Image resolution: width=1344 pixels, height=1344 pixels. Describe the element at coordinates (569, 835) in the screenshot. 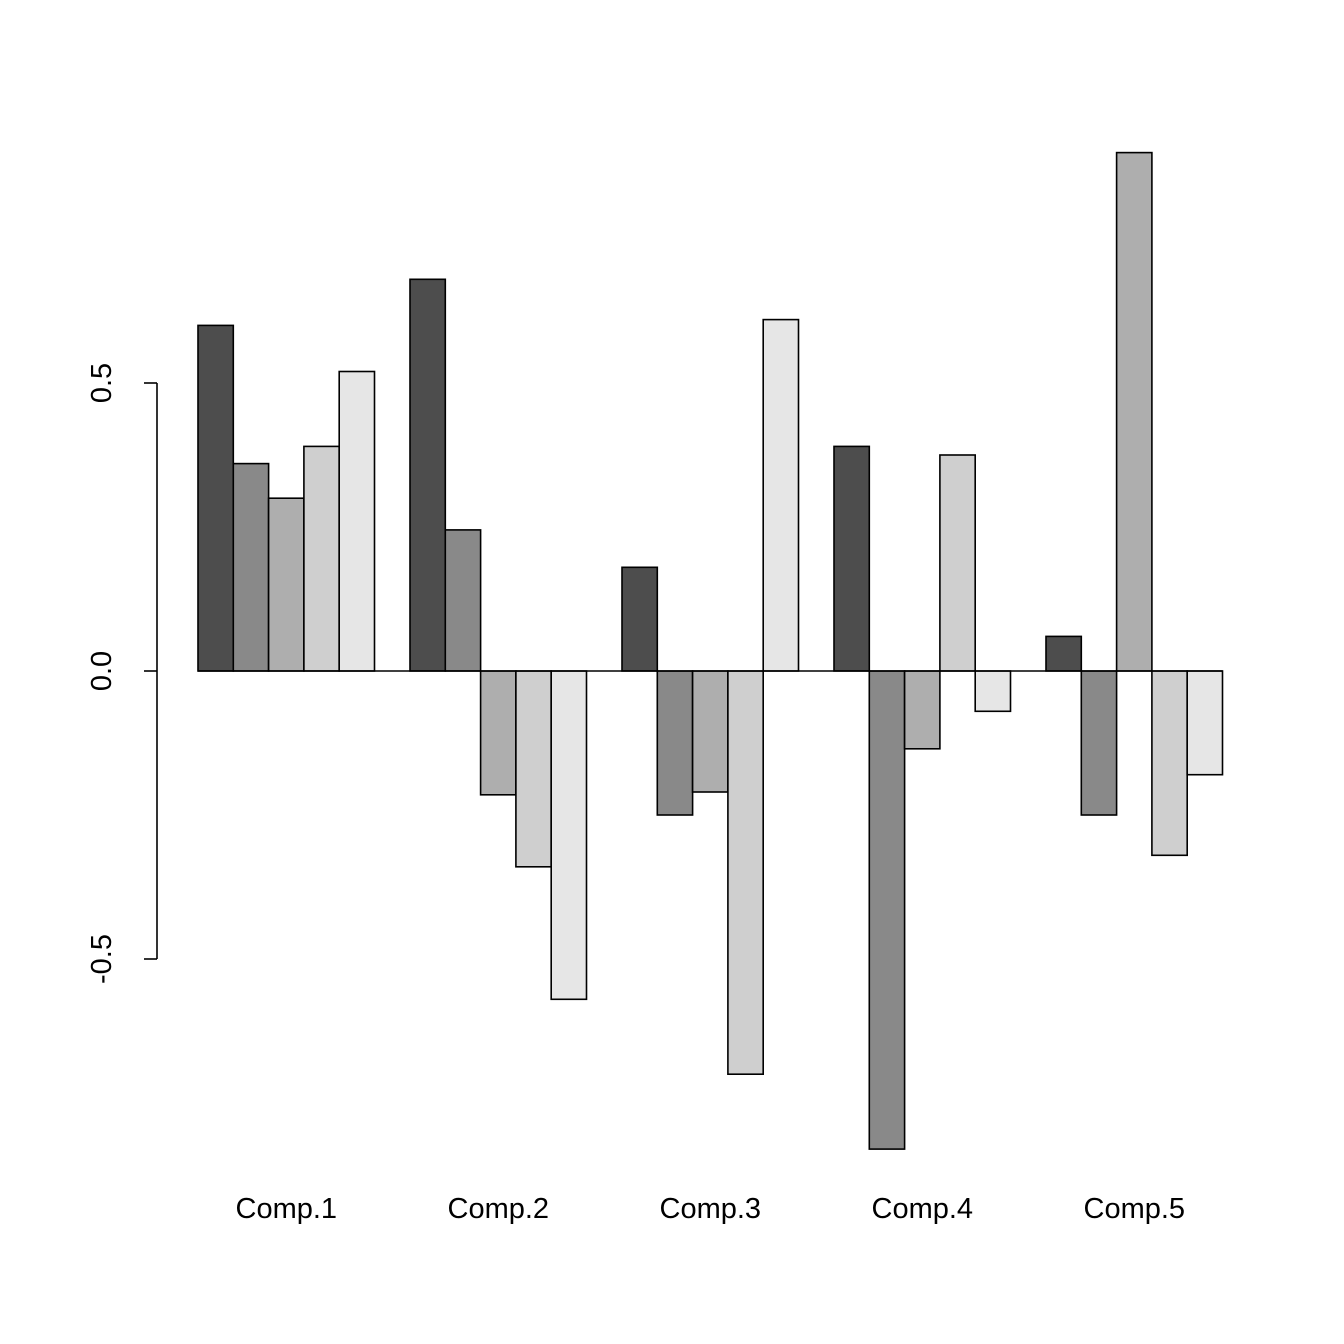

I see `bar-comp-2-s5` at that location.